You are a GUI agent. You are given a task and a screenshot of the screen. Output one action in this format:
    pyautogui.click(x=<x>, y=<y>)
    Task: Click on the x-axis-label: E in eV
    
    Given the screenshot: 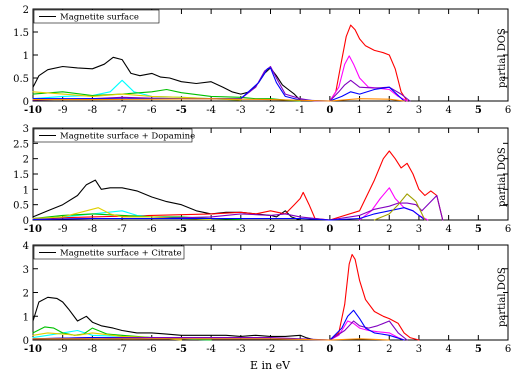 What is the action you would take?
    pyautogui.click(x=270, y=365)
    